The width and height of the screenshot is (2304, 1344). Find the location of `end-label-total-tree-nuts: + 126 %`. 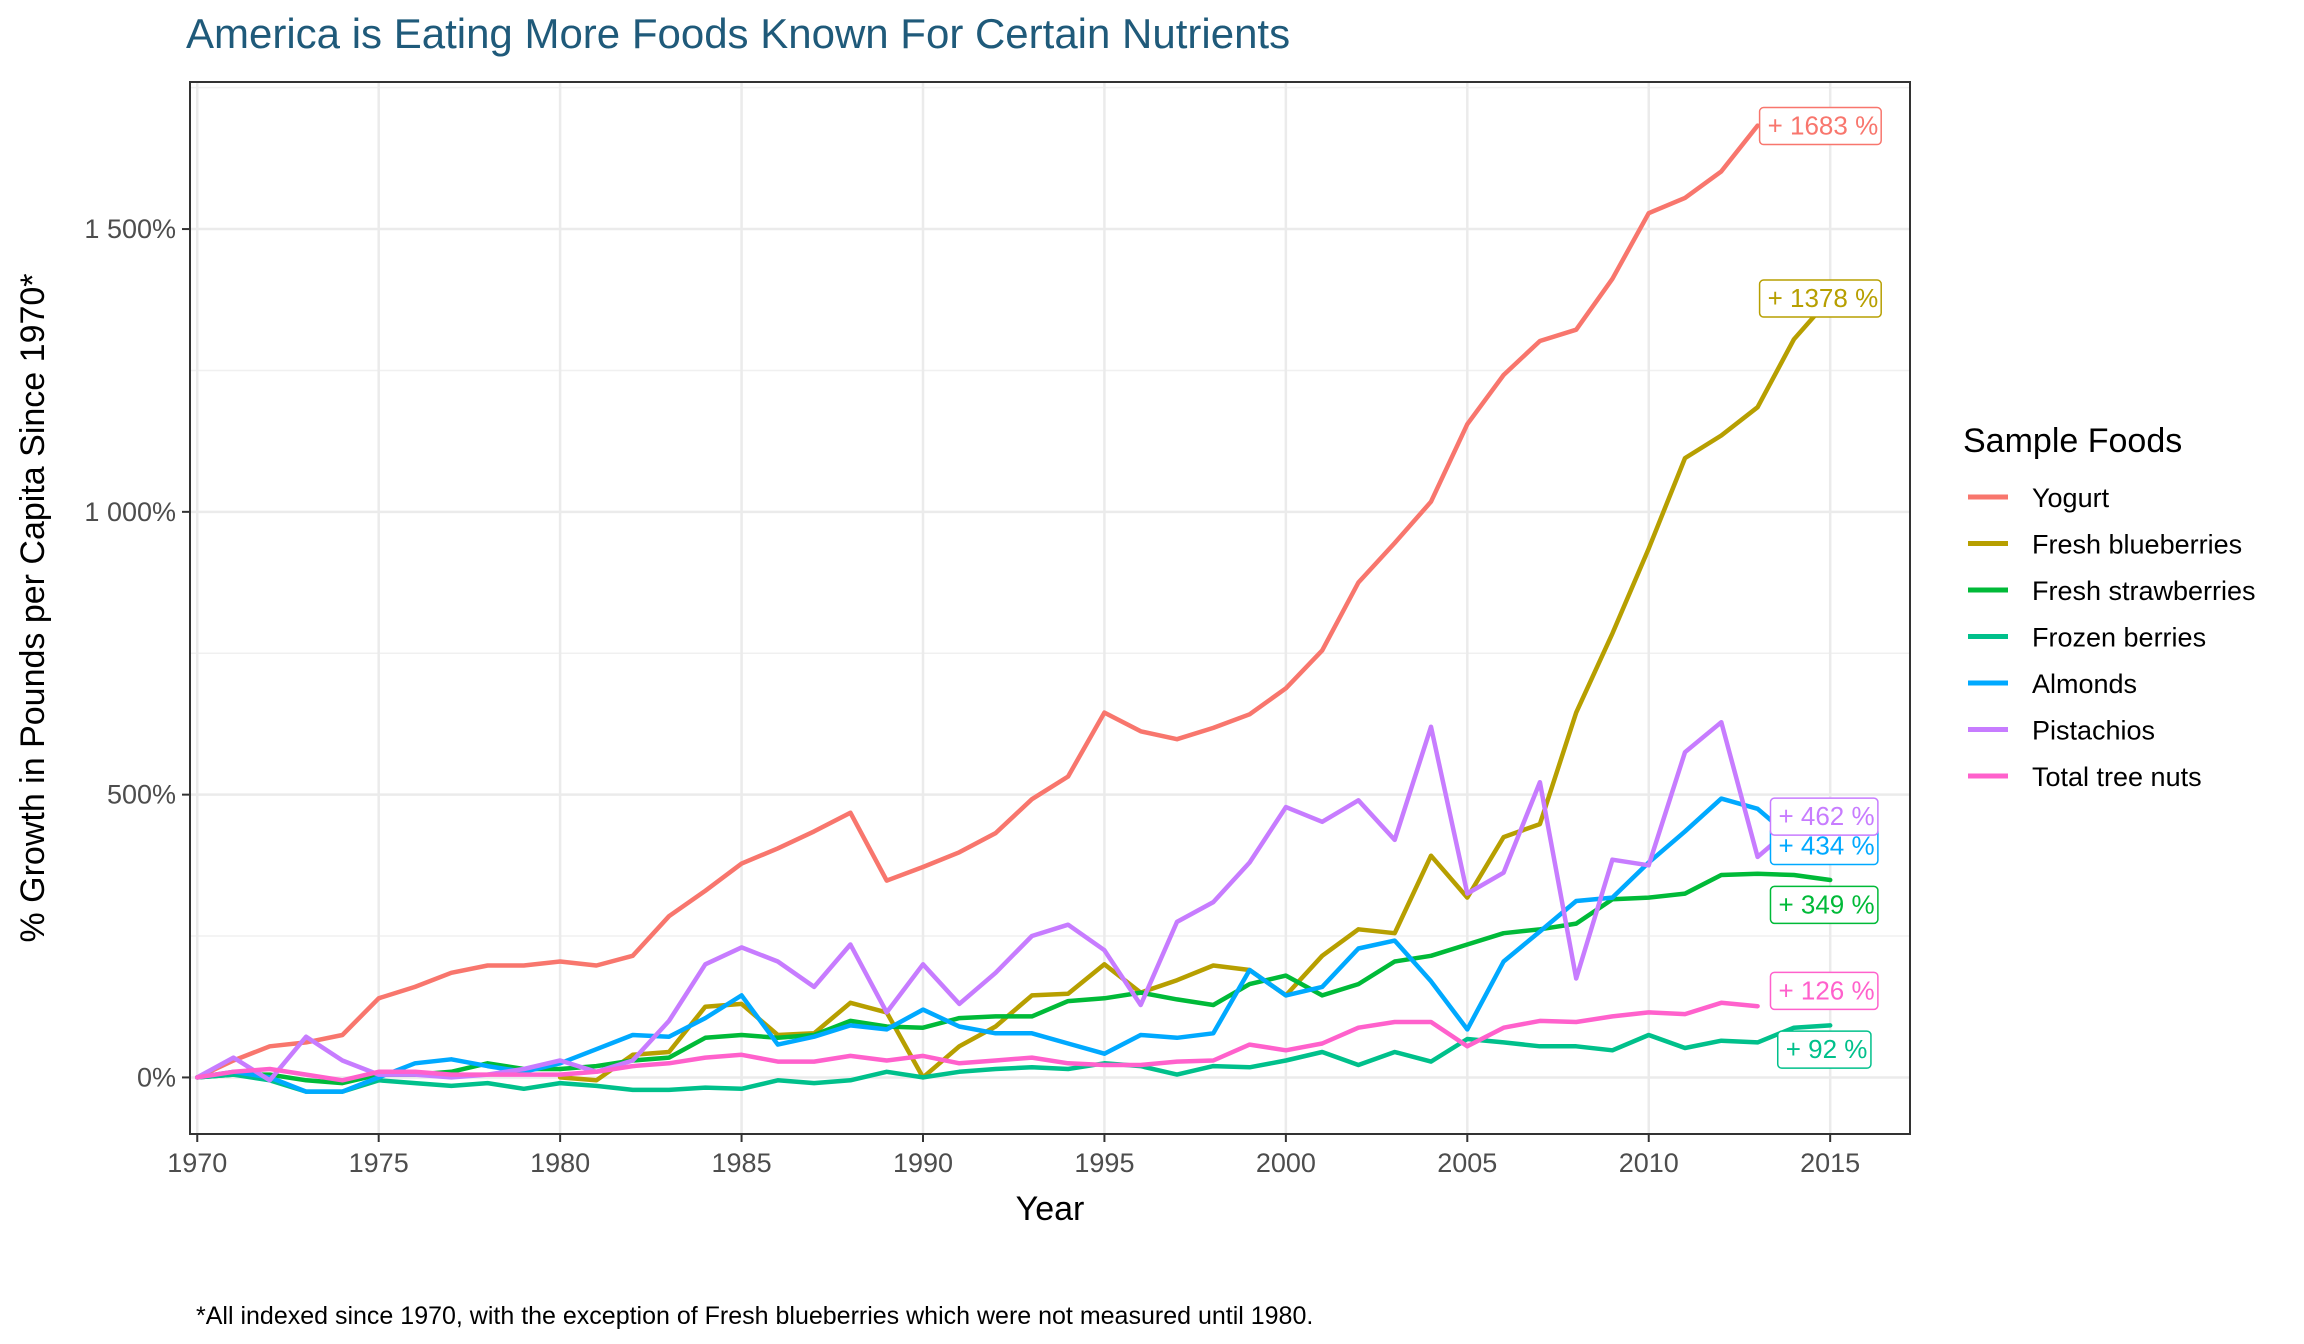

end-label-total-tree-nuts: + 126 % is located at coordinates (1824, 991).